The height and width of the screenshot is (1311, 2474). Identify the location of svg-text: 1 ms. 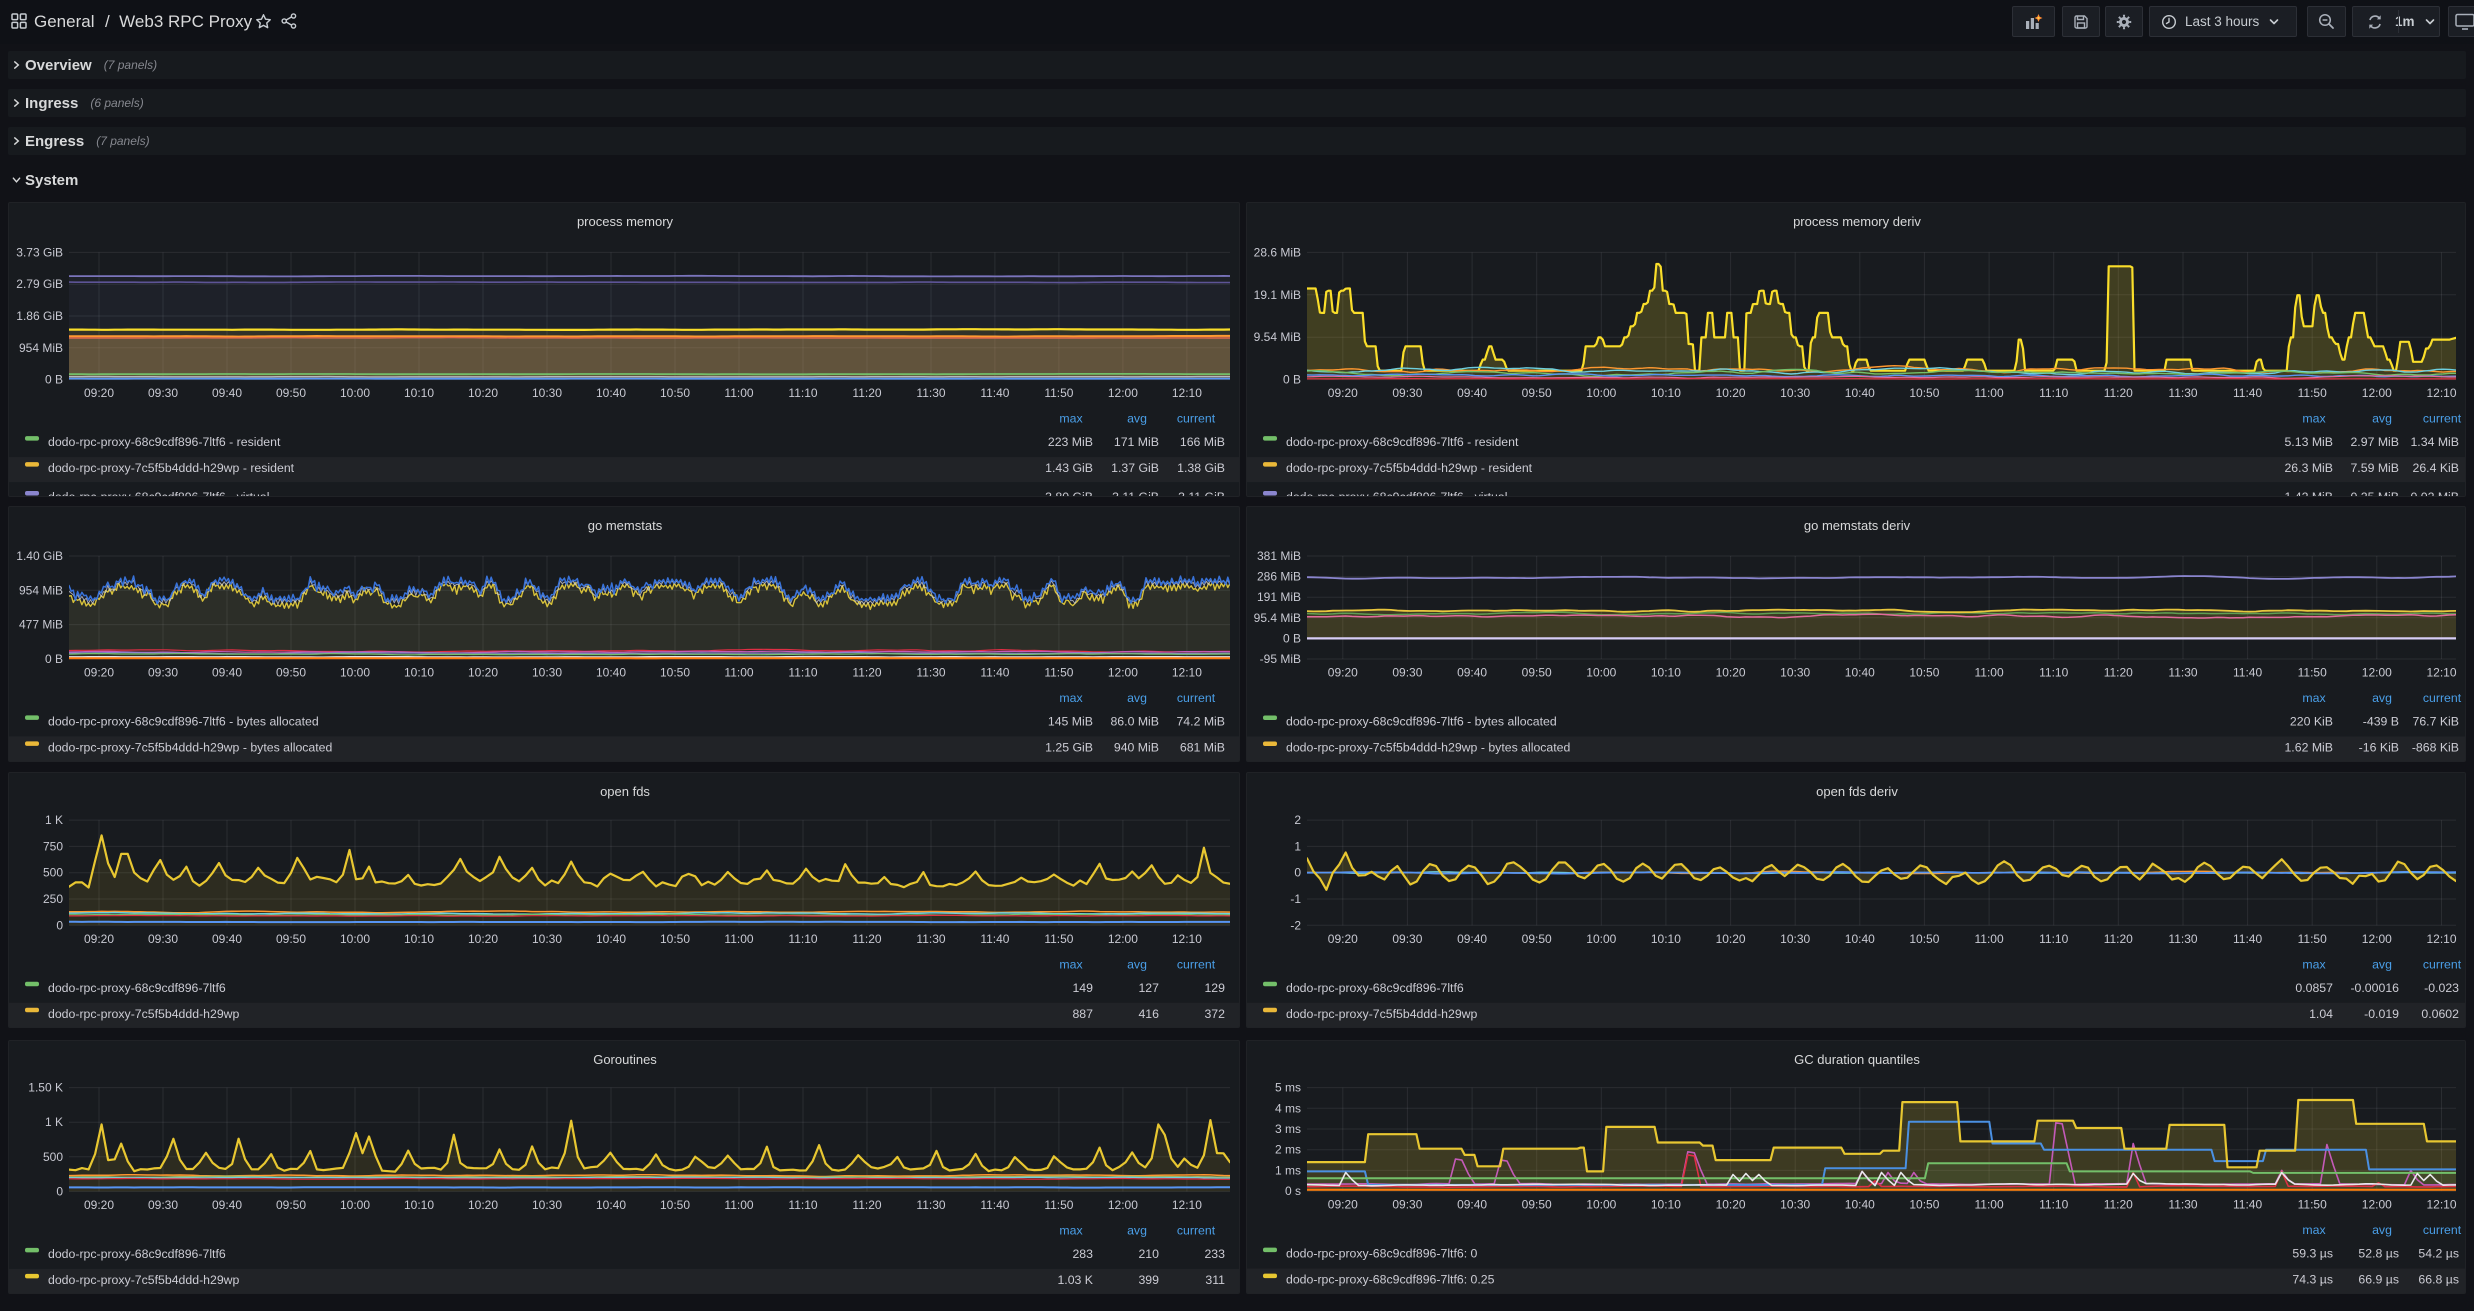
(1288, 1170).